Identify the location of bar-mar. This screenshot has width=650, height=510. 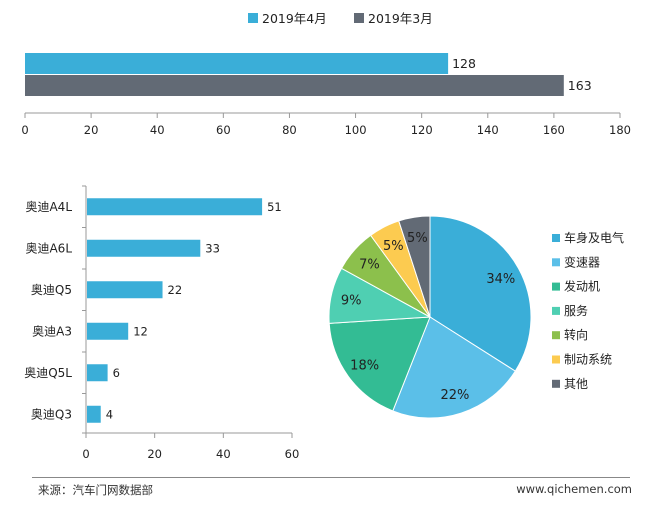
(294, 85).